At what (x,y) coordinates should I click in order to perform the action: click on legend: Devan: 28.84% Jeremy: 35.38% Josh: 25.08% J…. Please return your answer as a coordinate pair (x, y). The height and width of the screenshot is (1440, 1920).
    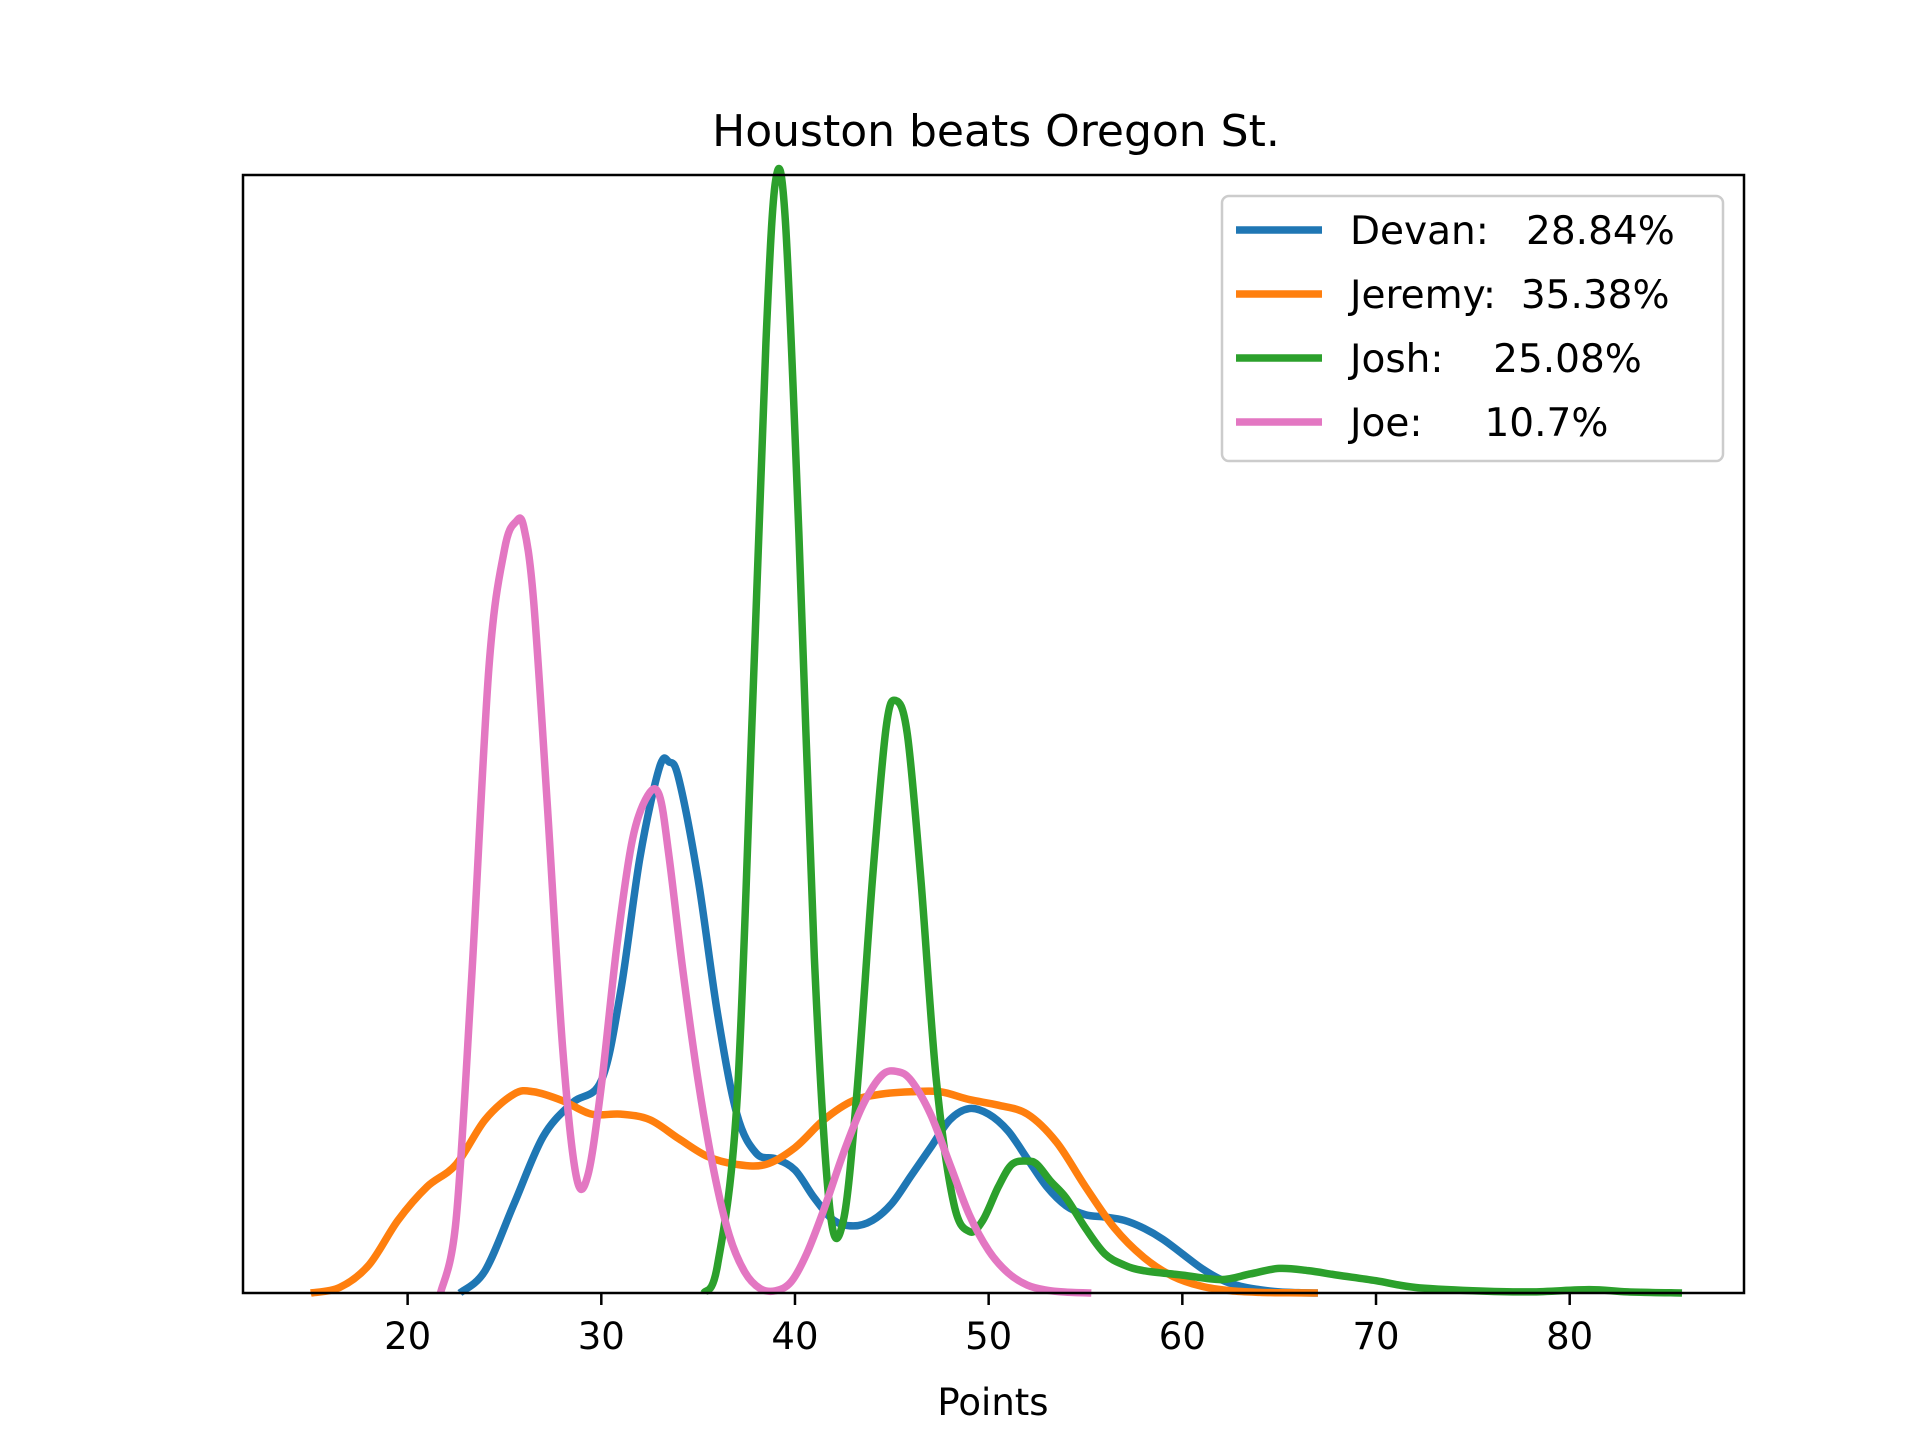
    Looking at the image, I should click on (1472, 328).